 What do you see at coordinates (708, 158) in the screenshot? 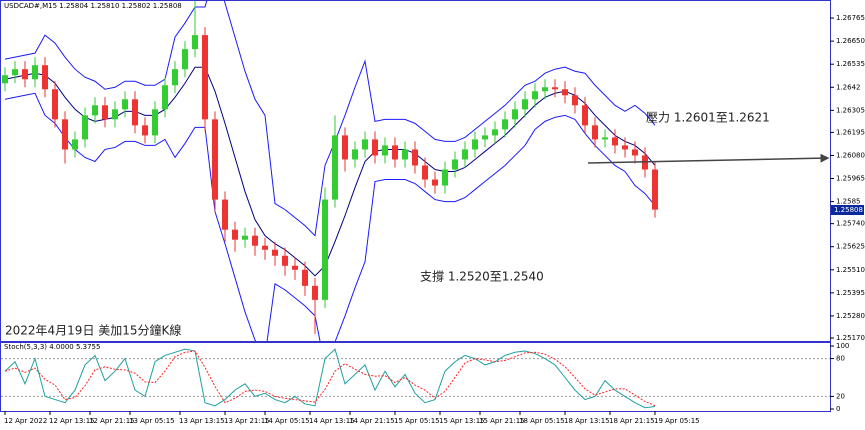
I see `resistance-arrow` at bounding box center [708, 158].